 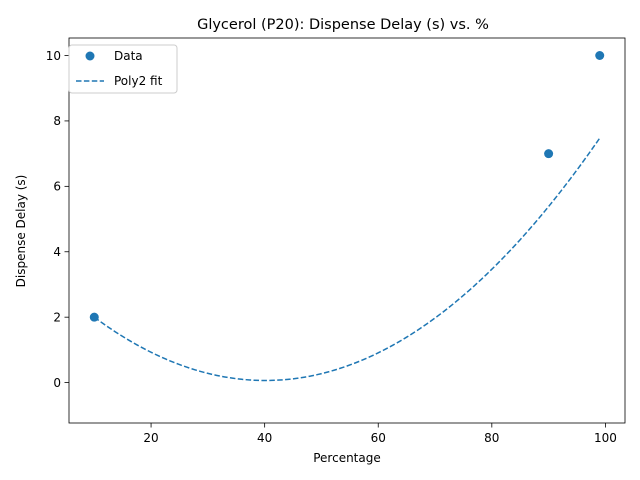 I want to click on x-axis-label: Percentage, so click(x=347, y=458).